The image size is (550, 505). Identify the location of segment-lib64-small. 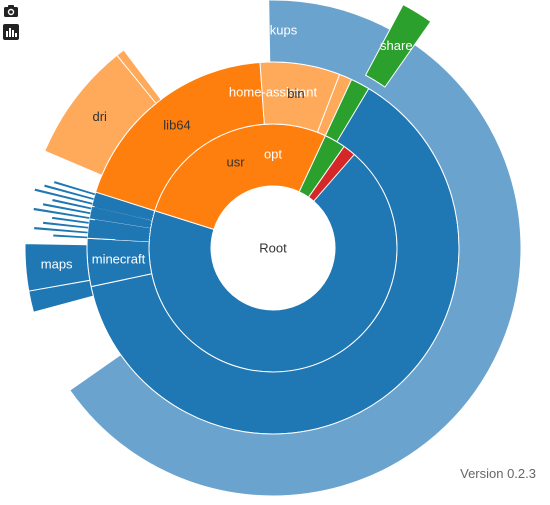
(139, 77).